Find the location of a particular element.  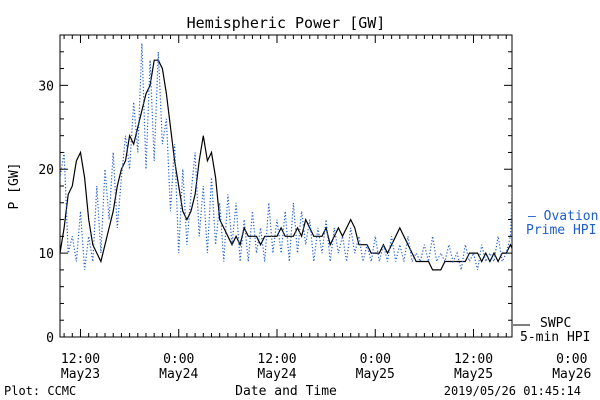

x-tick-label-date: May23 is located at coordinates (80, 374).